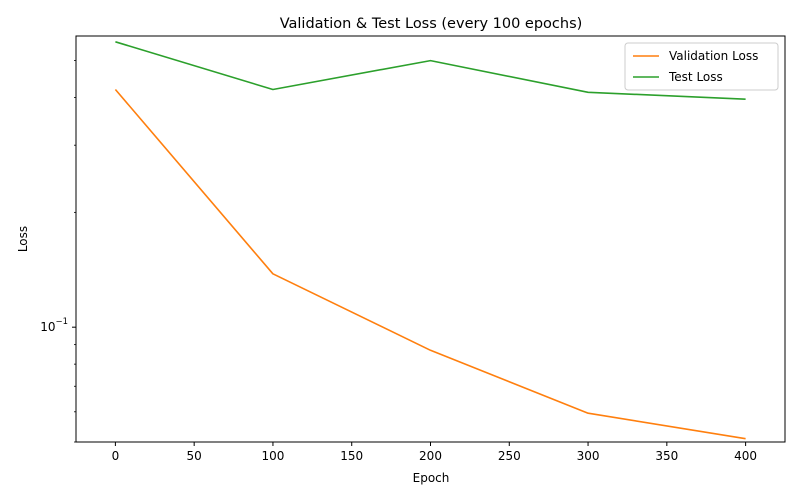 This screenshot has height=500, width=800. Describe the element at coordinates (351, 456) in the screenshot. I see `x-tick-label: 150` at that location.